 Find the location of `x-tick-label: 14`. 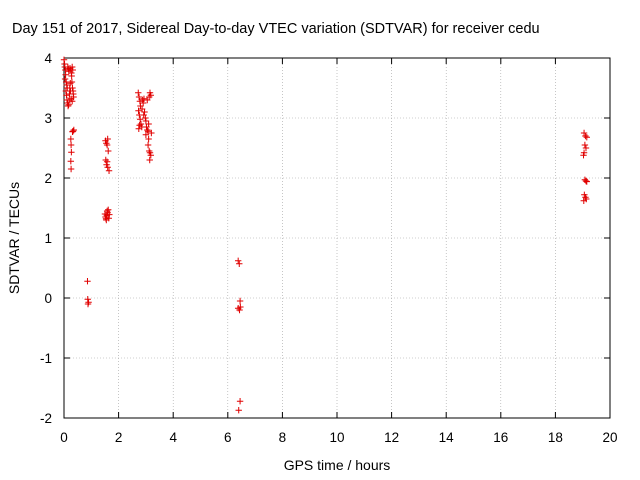

x-tick-label: 14 is located at coordinates (447, 437).